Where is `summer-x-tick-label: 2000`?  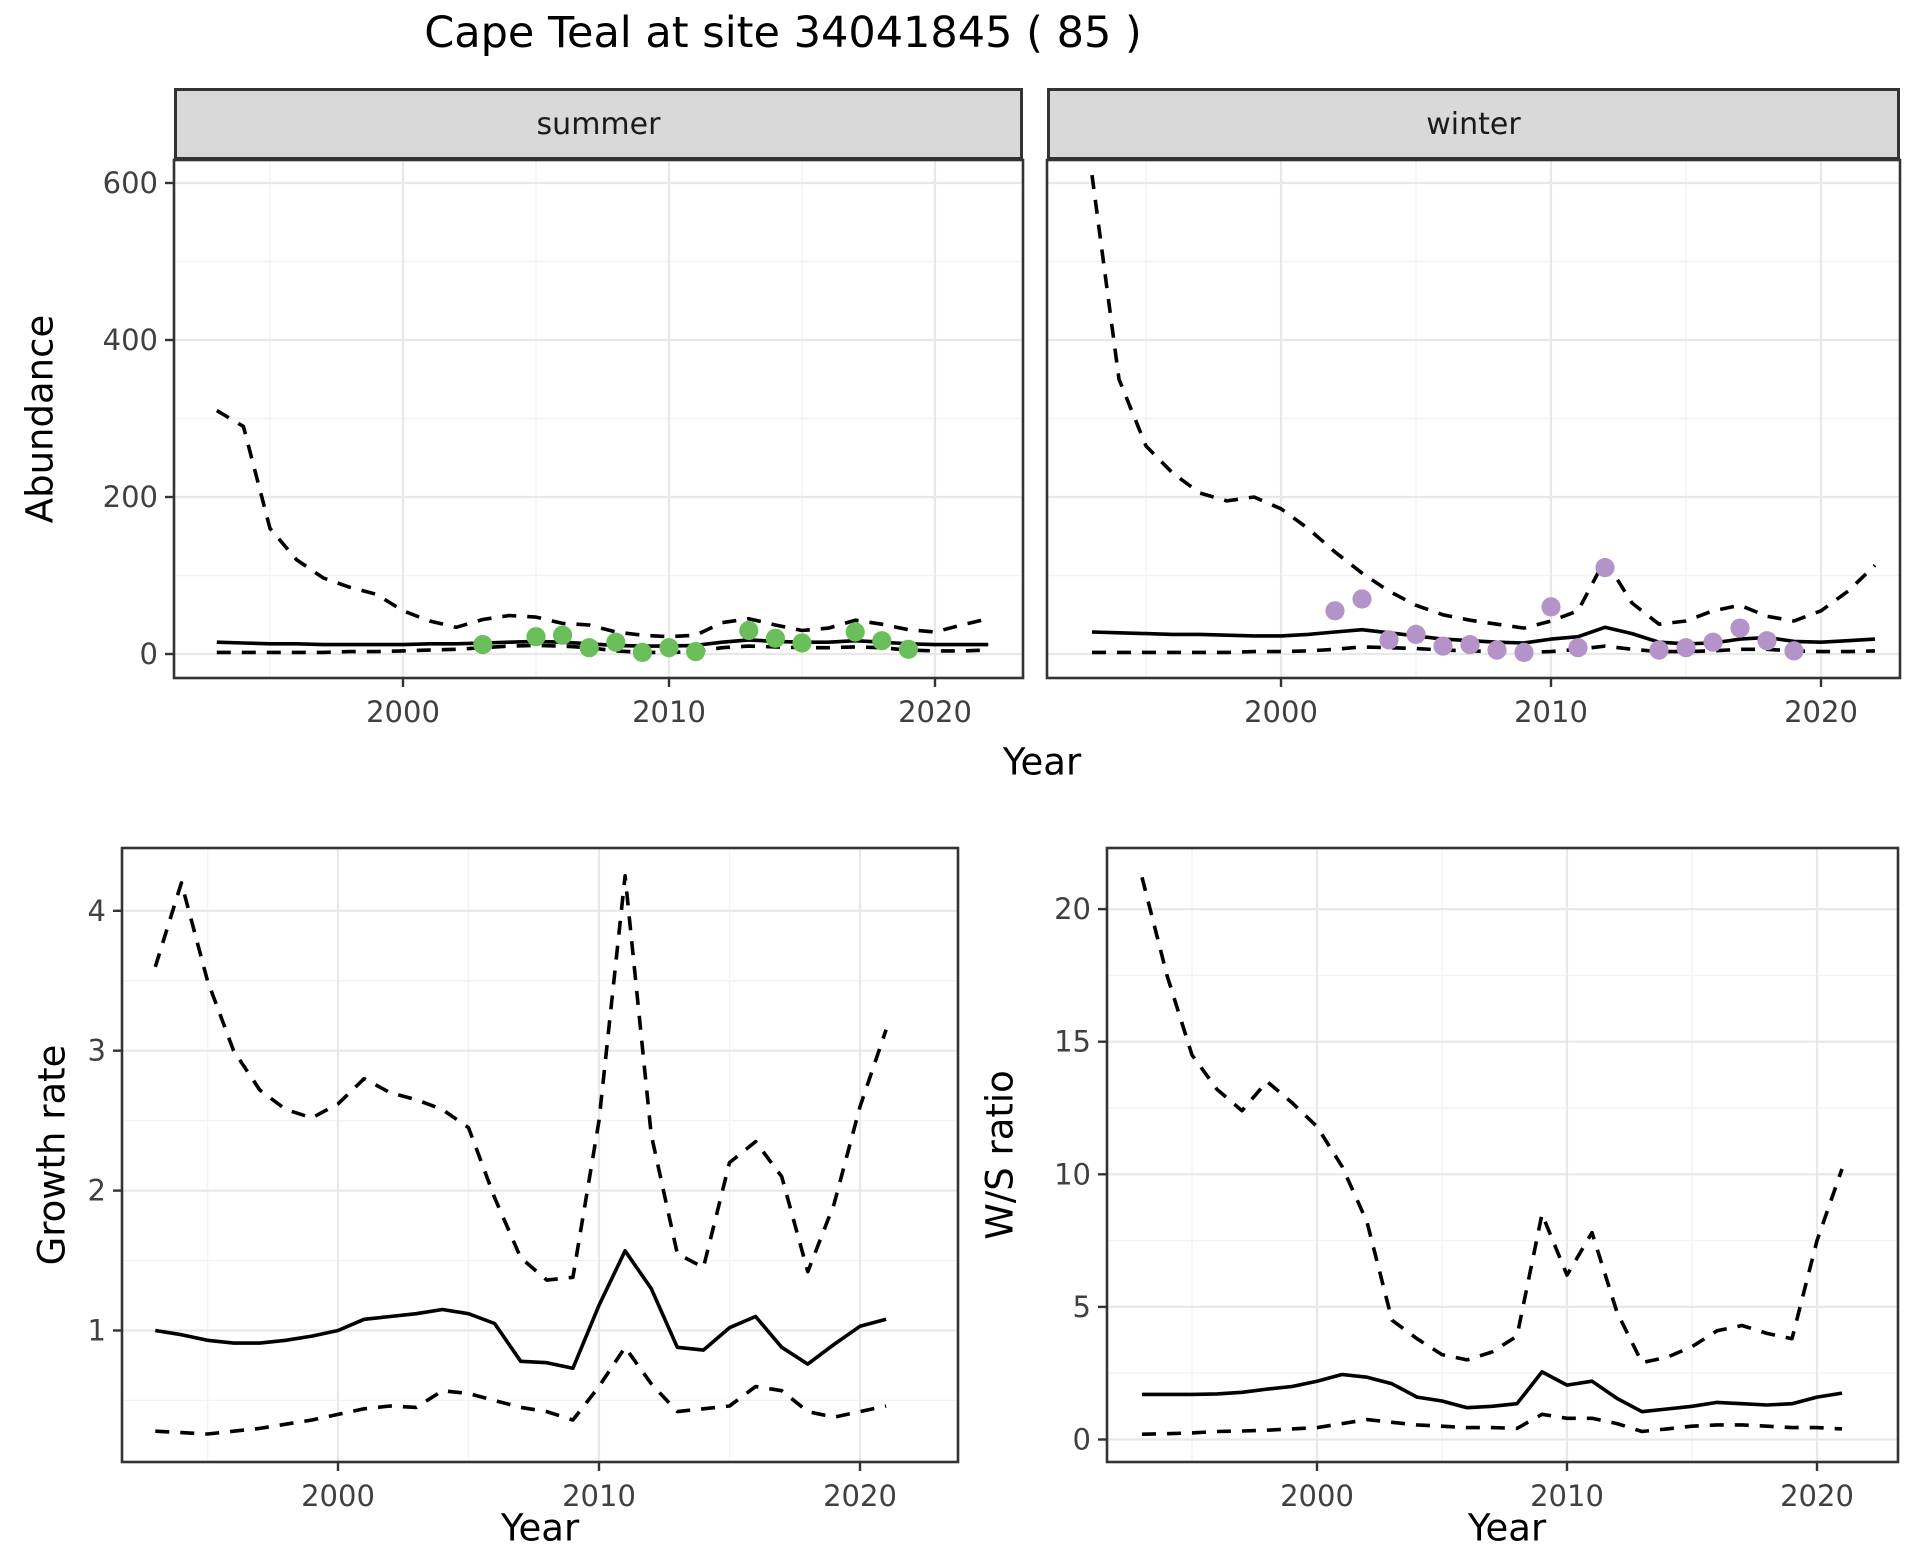 summer-x-tick-label: 2000 is located at coordinates (403, 712).